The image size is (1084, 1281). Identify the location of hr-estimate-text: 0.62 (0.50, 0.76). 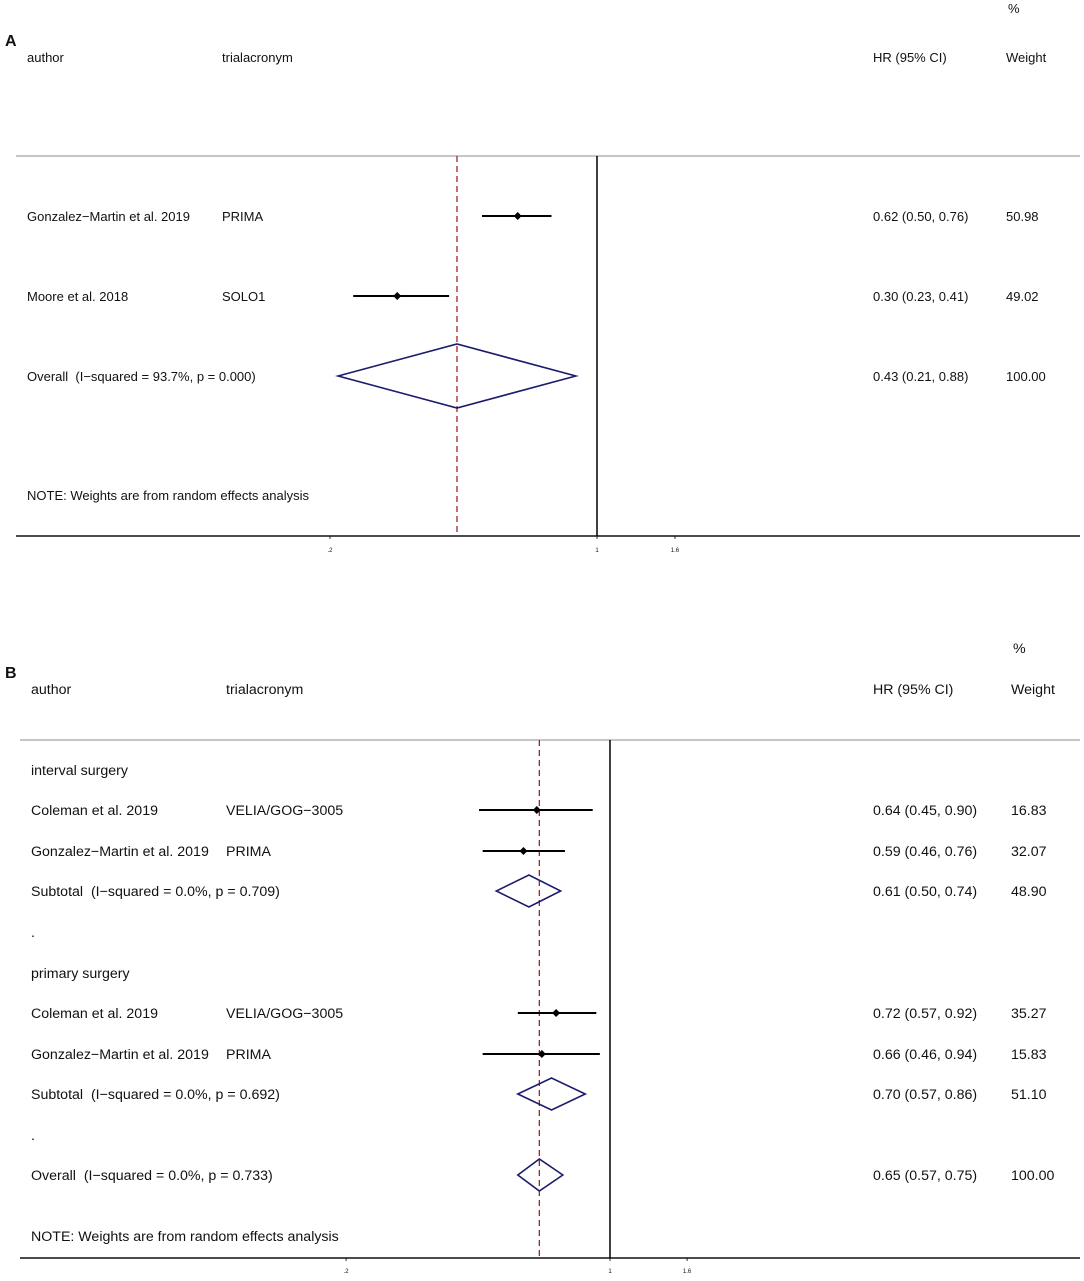
(920, 216).